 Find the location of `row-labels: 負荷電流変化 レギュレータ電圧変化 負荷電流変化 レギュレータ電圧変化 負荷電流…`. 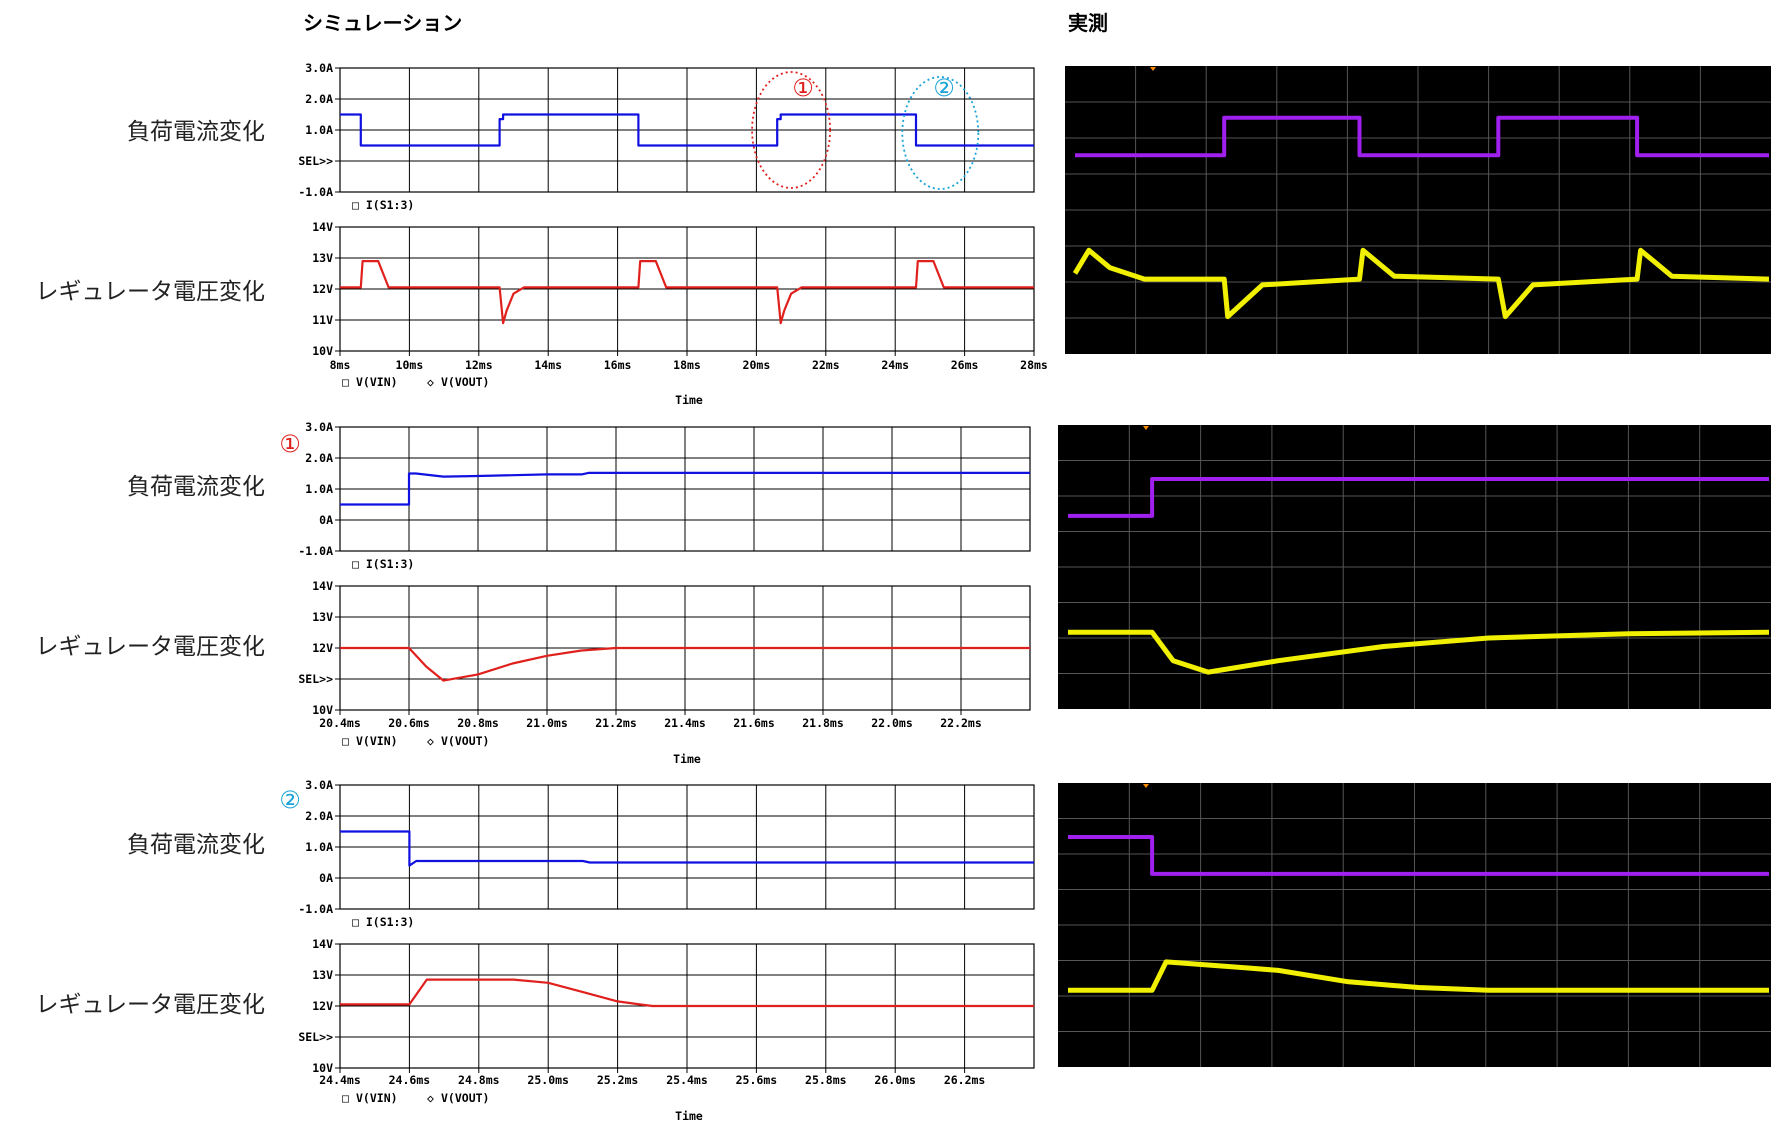

row-labels: 負荷電流変化 レギュレータ電圧変化 負荷電流変化 レギュレータ電圧変化 負荷電流… is located at coordinates (150, 568).